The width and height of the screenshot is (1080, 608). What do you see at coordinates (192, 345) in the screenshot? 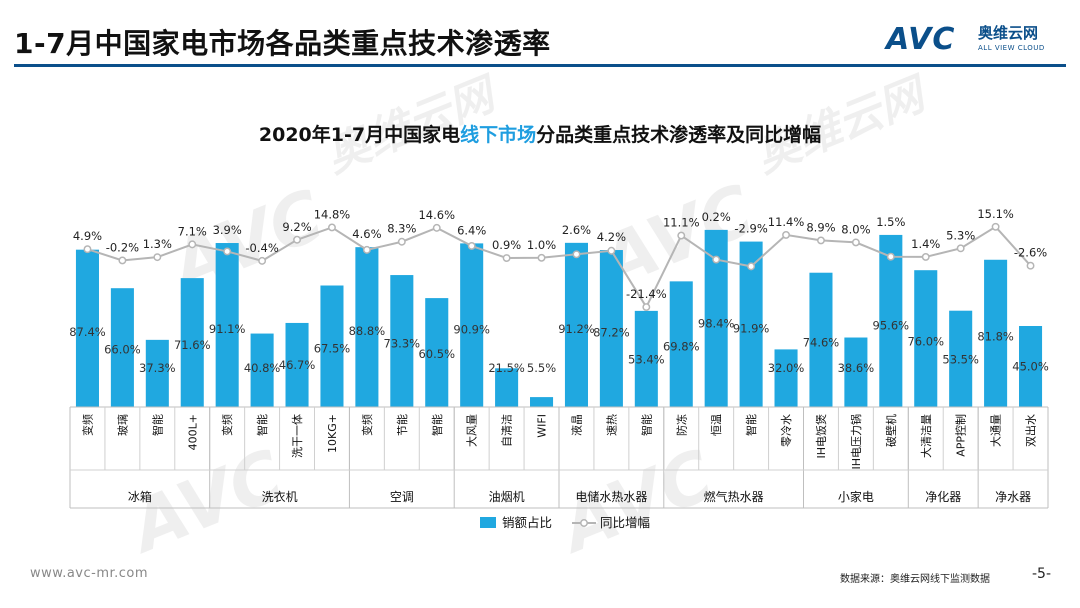
I see `share-label: 71.6%` at bounding box center [192, 345].